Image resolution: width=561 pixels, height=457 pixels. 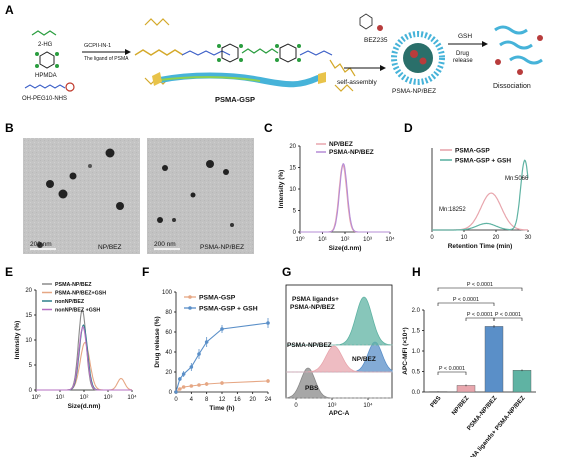 I want to click on scale-bar-right: 200 nm, so click(x=165, y=244).